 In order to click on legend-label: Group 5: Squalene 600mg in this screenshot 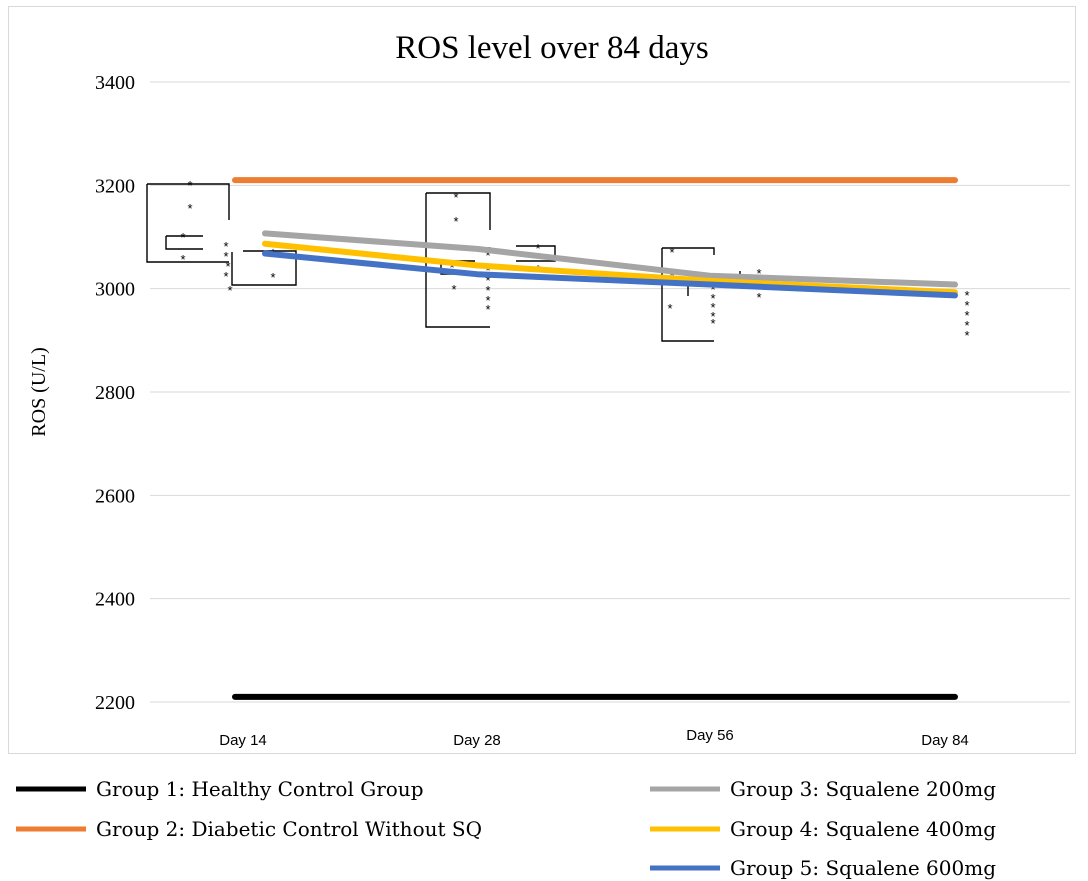, I will do `click(863, 868)`.